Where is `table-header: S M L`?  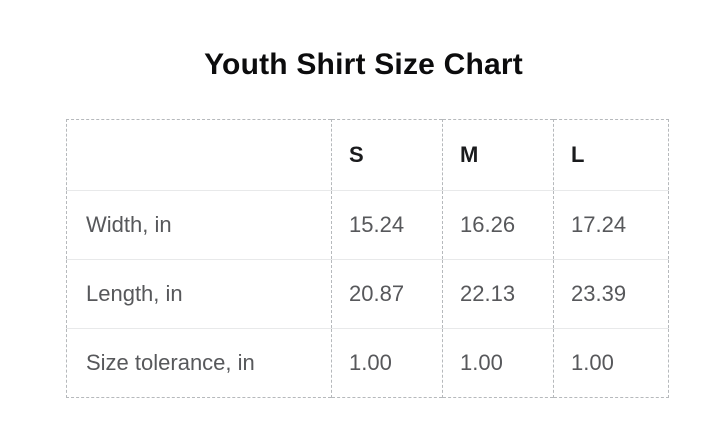 table-header: S M L is located at coordinates (368, 155).